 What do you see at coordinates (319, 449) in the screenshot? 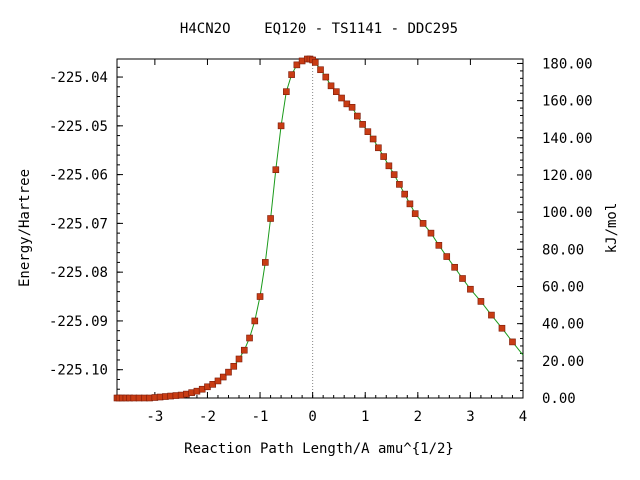
I see `x-axis-label: Reaction Path Length/A amu^{1/2}` at bounding box center [319, 449].